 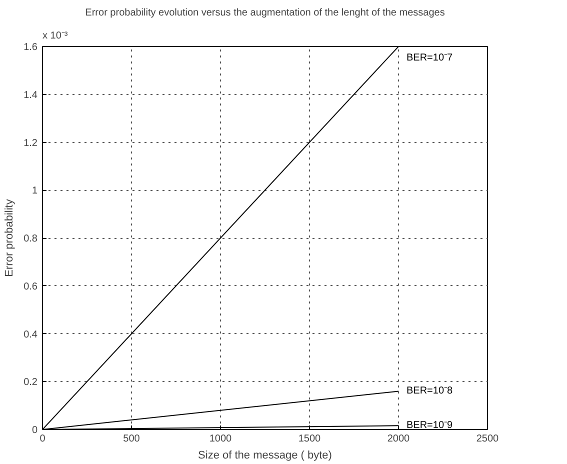 What do you see at coordinates (31, 286) in the screenshot?
I see `y-tick-label: 0.6` at bounding box center [31, 286].